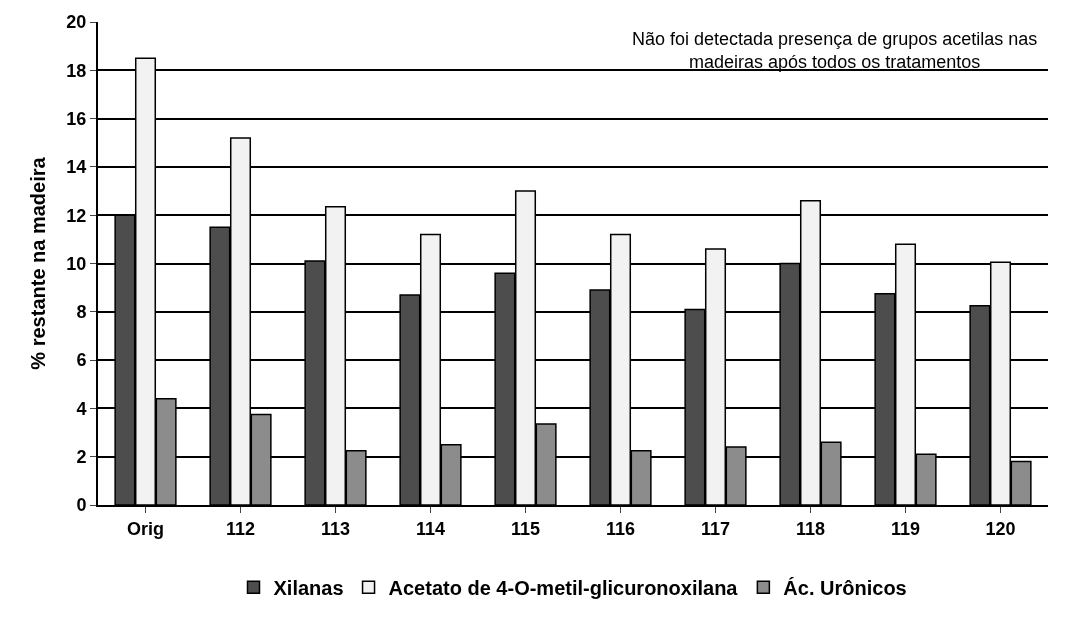 This screenshot has width=1081, height=619. I want to click on y-tick-label: 18, so click(76, 70).